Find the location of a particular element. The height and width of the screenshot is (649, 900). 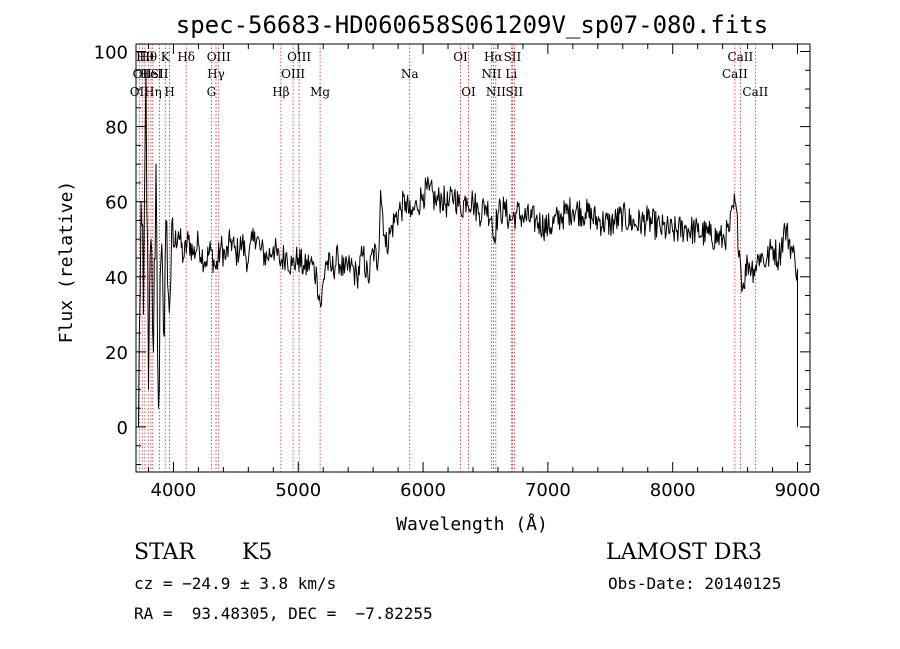

spectral-line-label: Hβ is located at coordinates (280, 92).